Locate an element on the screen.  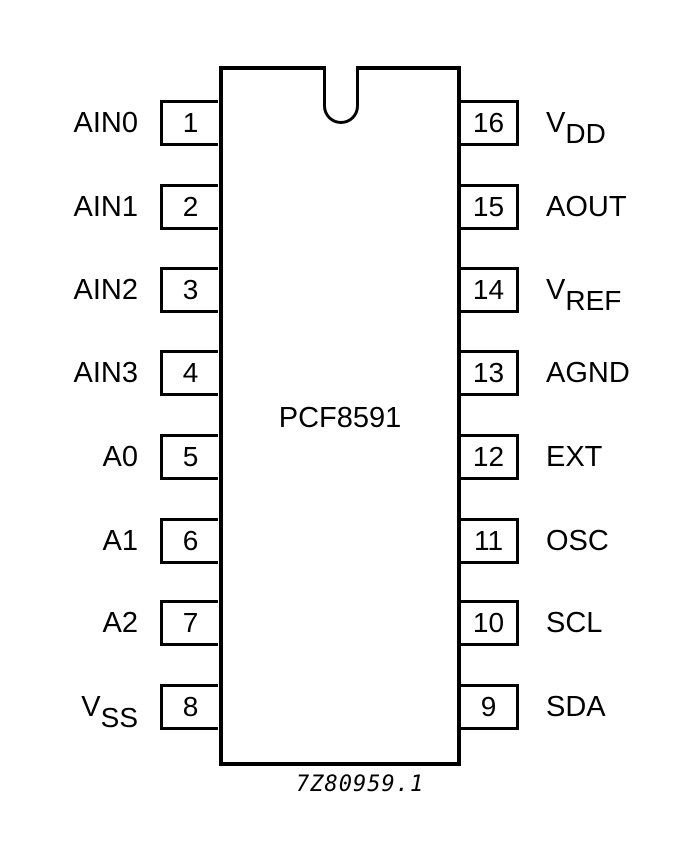
pin-number-box: 6 is located at coordinates (189, 541).